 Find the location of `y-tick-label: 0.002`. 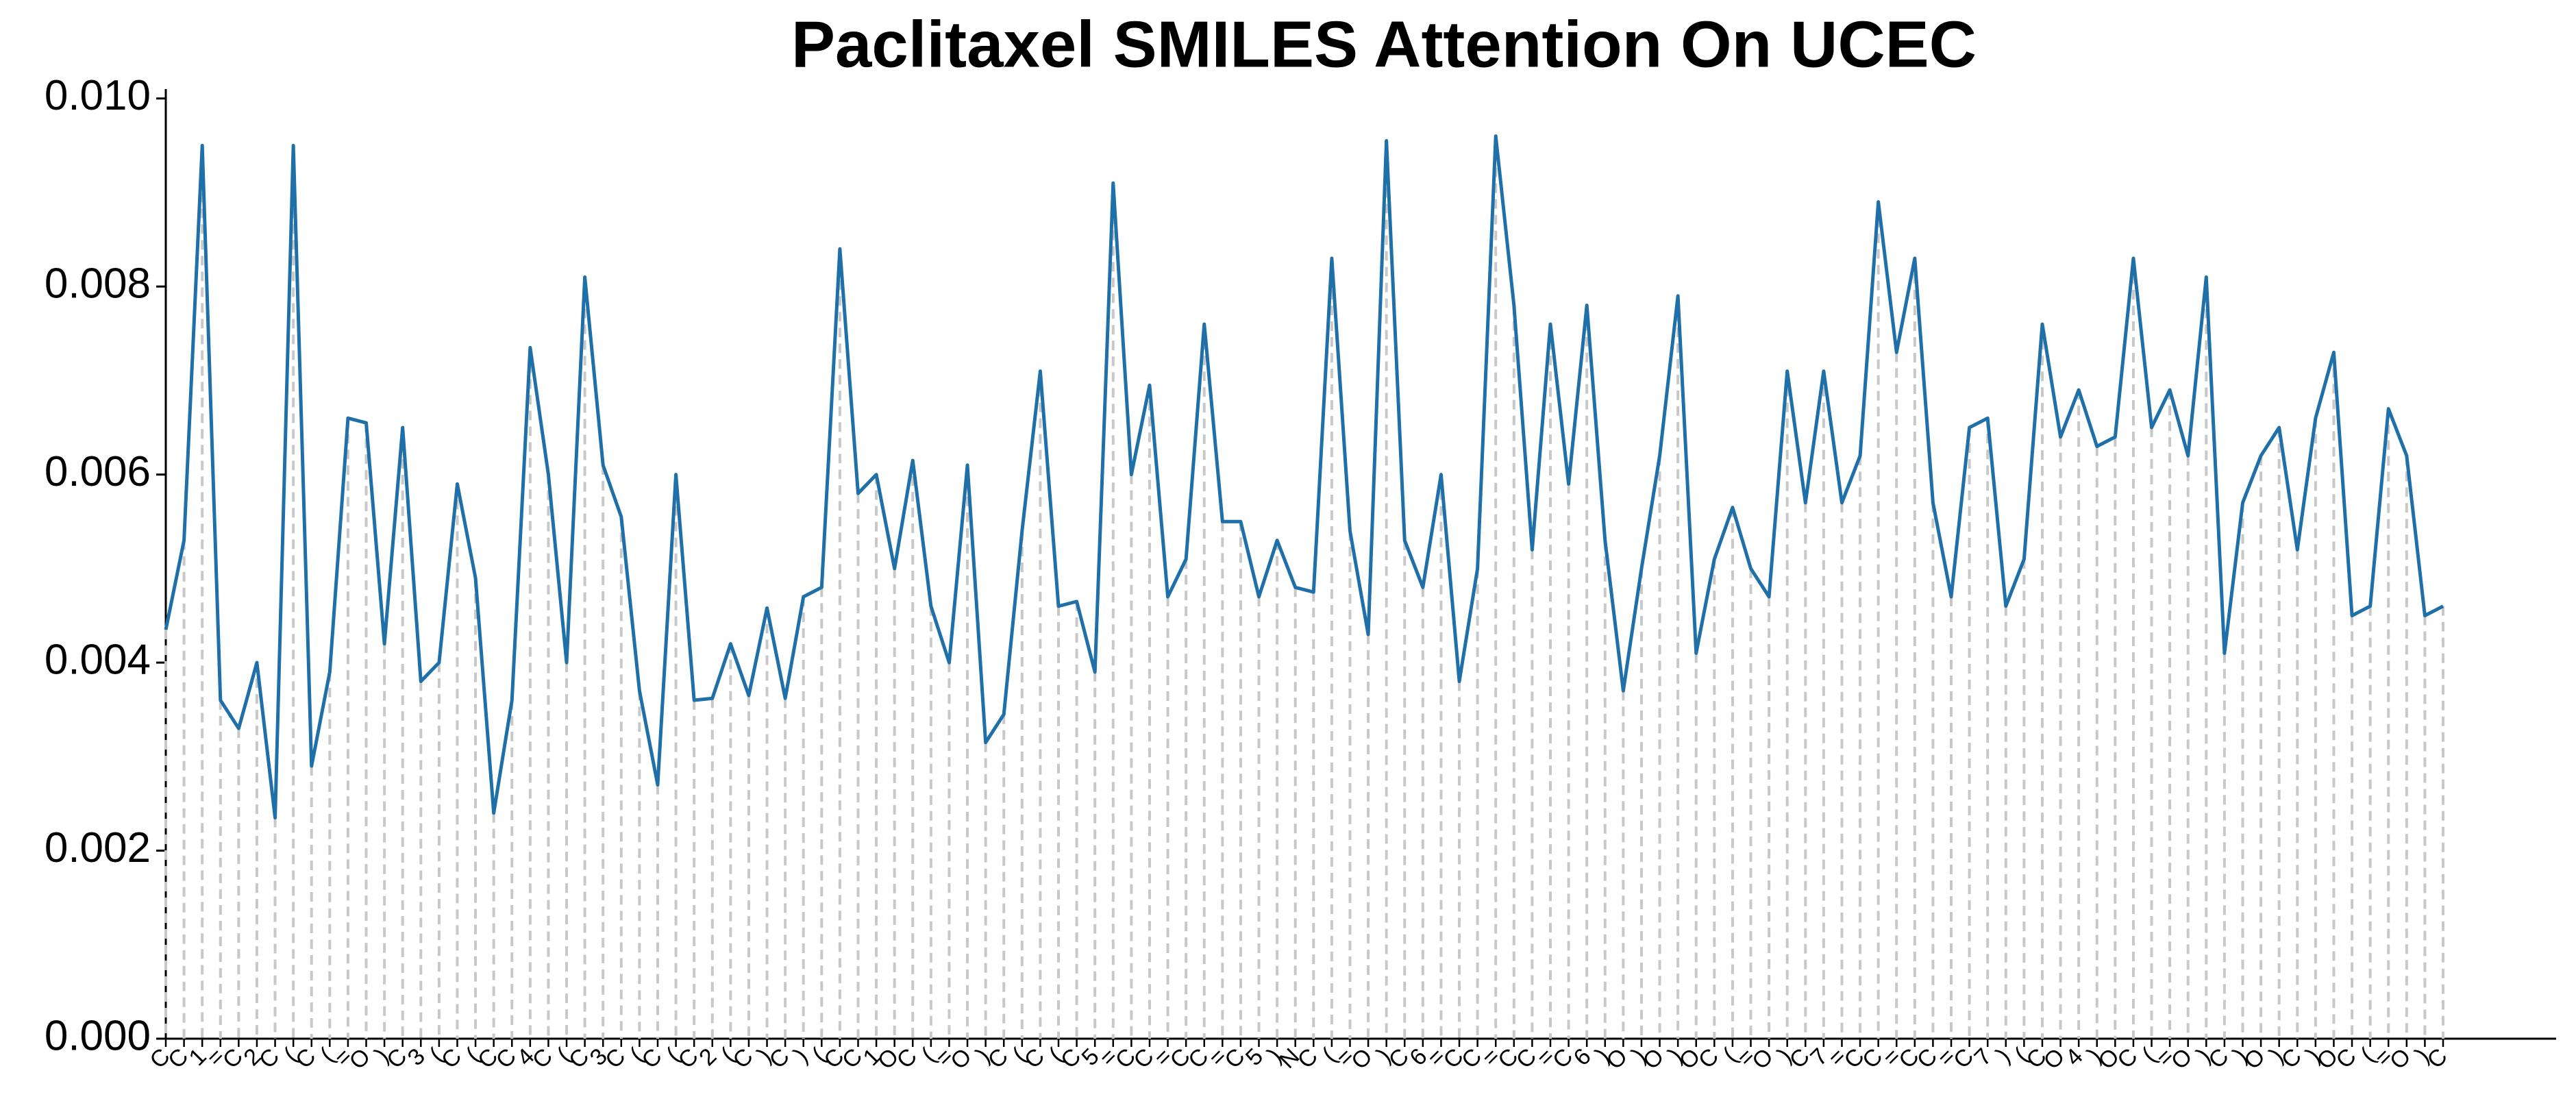

y-tick-label: 0.002 is located at coordinates (98, 848).